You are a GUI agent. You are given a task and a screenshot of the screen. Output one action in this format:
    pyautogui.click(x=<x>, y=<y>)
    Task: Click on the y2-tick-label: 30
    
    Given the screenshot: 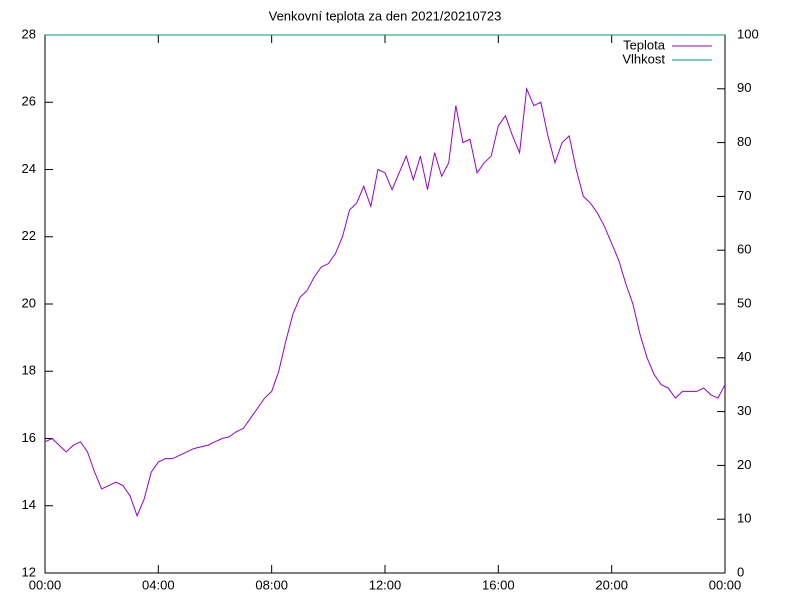 What is the action you would take?
    pyautogui.click(x=744, y=410)
    